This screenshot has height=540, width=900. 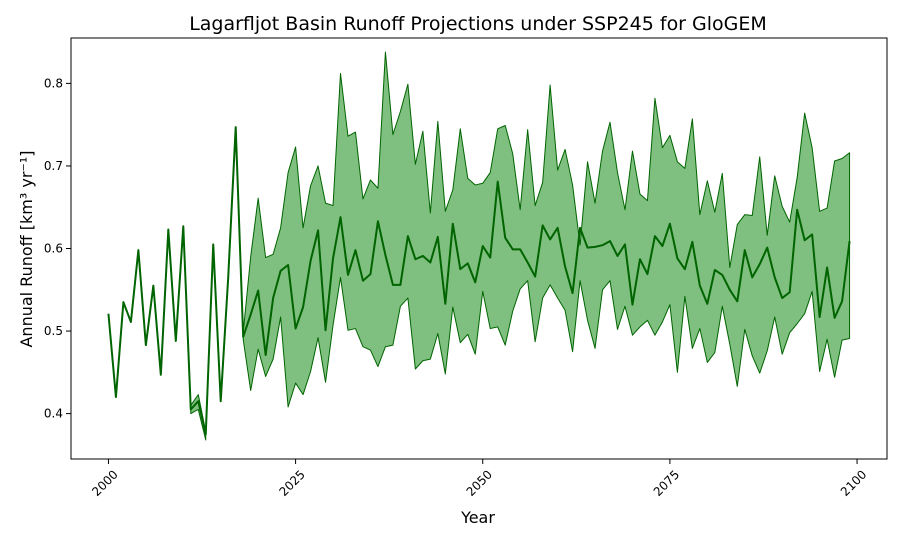 I want to click on y-tick-label: 0.6, so click(x=53, y=249).